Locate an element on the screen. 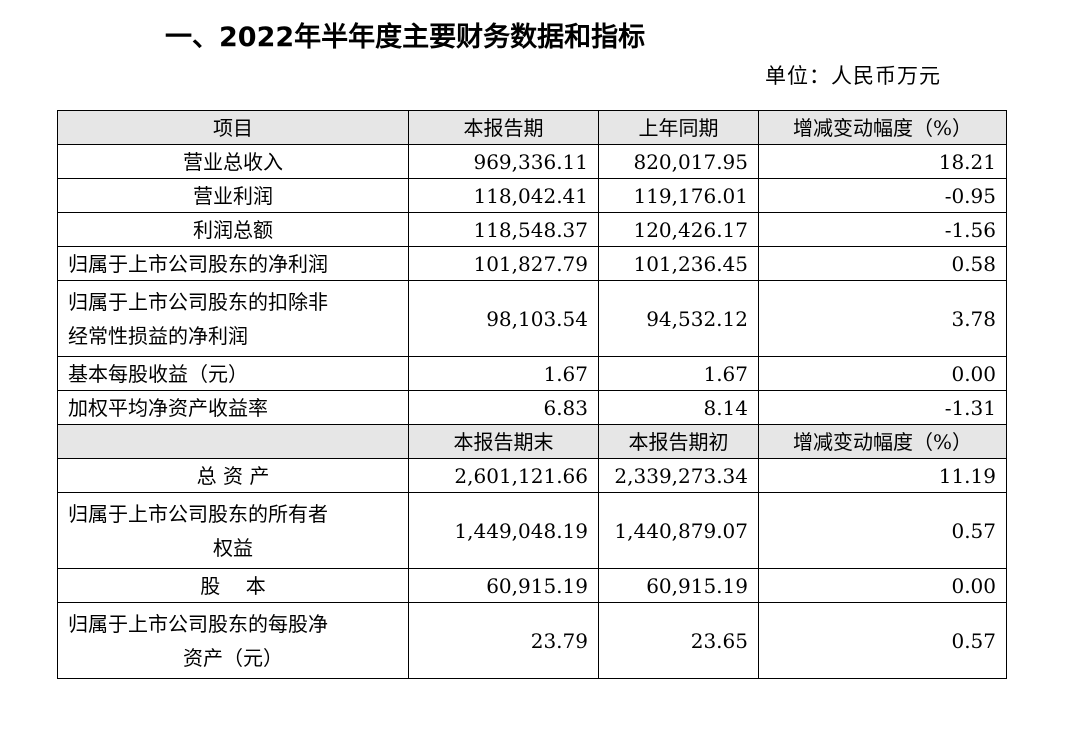  row-change: 11.19 is located at coordinates (882, 475).